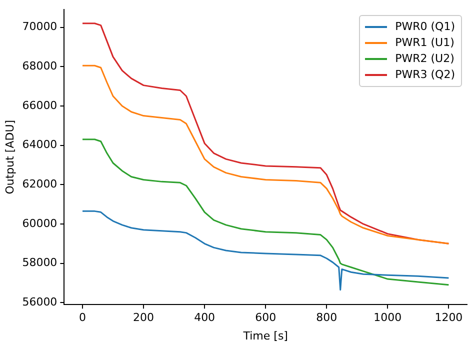  I want to click on legend-label: PWR3 (Q2), so click(425, 74).